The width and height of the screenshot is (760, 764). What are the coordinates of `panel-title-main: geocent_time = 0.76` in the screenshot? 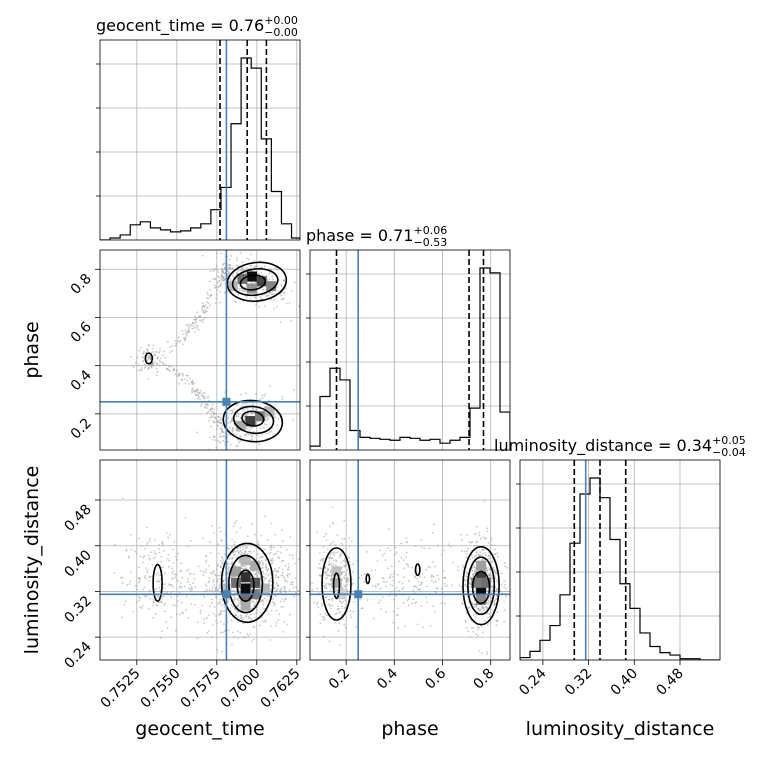 It's located at (180, 26).